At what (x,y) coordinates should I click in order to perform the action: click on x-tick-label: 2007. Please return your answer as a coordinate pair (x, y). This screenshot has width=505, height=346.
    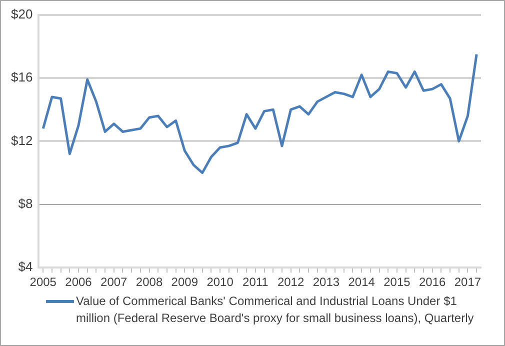
    Looking at the image, I should click on (114, 282).